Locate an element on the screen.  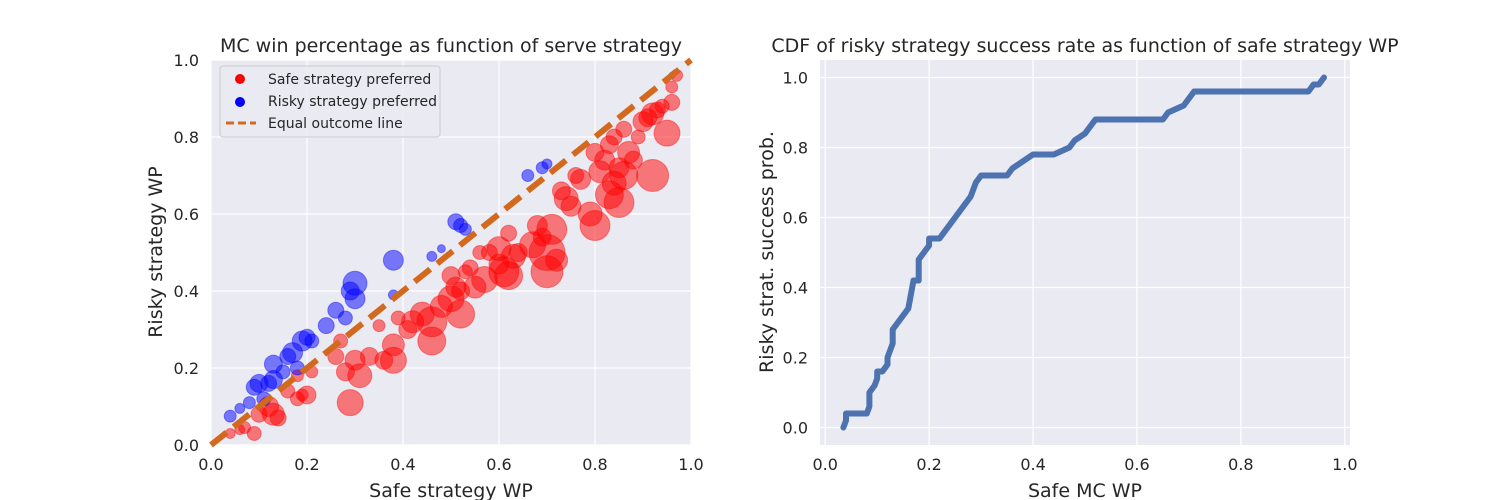
scatter-x-tick-label: 0.6 is located at coordinates (498, 464).